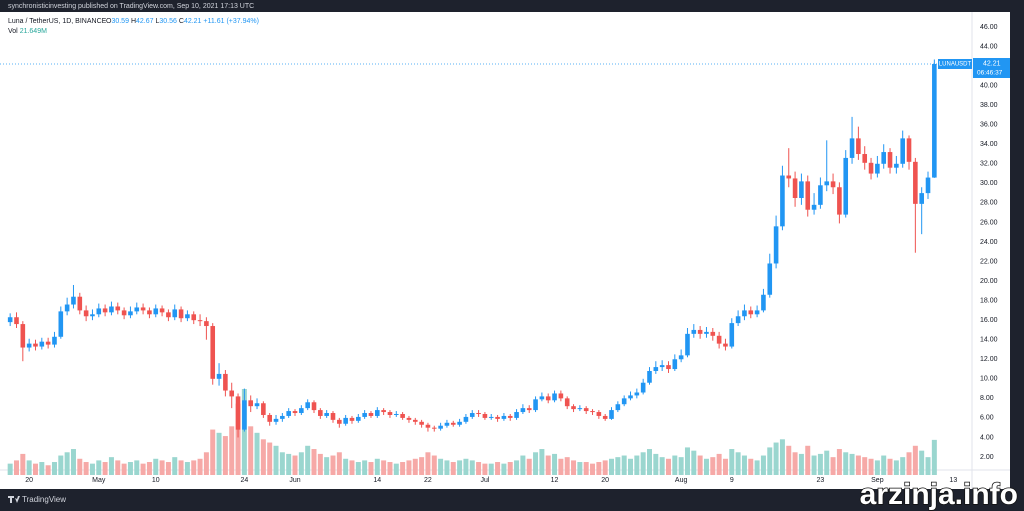  Describe the element at coordinates (989, 203) in the screenshot. I see `y-tick-label: 28.00` at that location.